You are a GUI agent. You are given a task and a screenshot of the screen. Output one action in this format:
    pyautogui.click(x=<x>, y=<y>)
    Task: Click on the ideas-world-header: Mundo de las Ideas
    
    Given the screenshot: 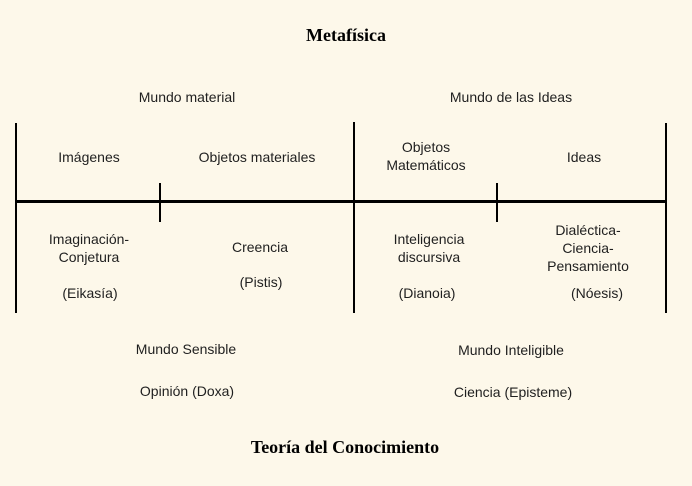 What is the action you would take?
    pyautogui.click(x=511, y=97)
    